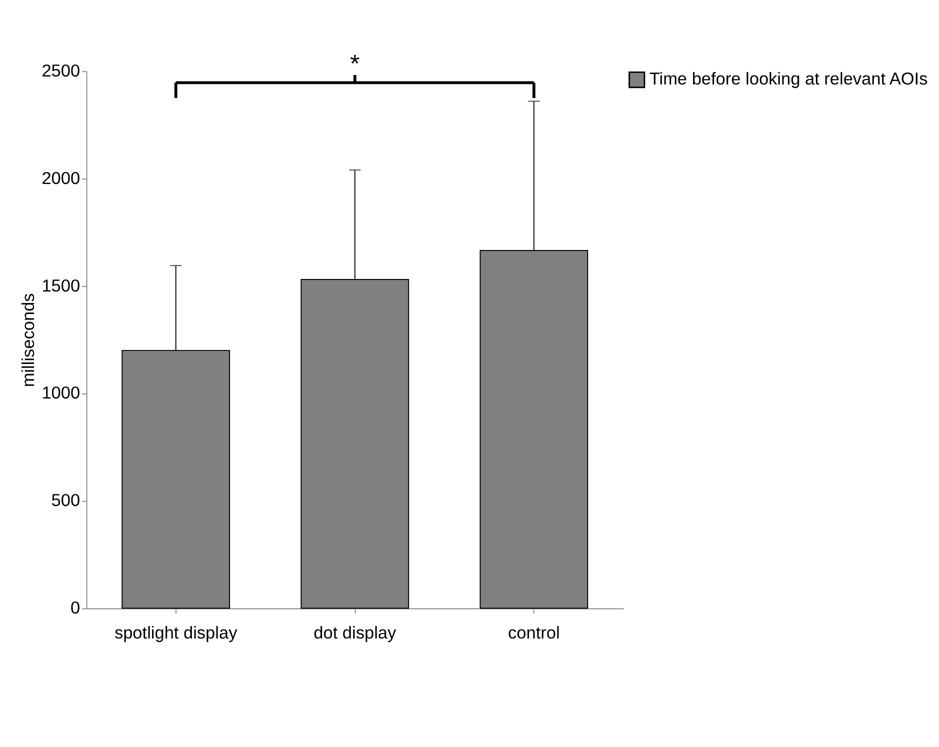 The width and height of the screenshot is (939, 747). Describe the element at coordinates (61, 392) in the screenshot. I see `y-tick-label: 1000` at that location.